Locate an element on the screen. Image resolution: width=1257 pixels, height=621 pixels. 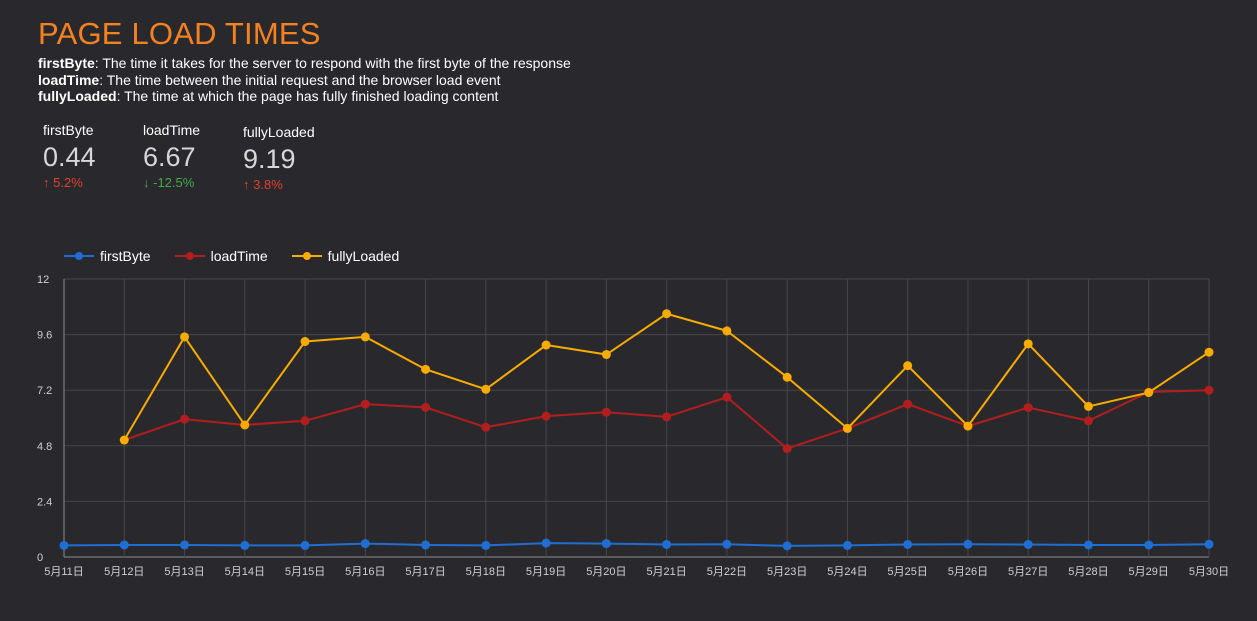
description-term: loadTime is located at coordinates (69, 79).